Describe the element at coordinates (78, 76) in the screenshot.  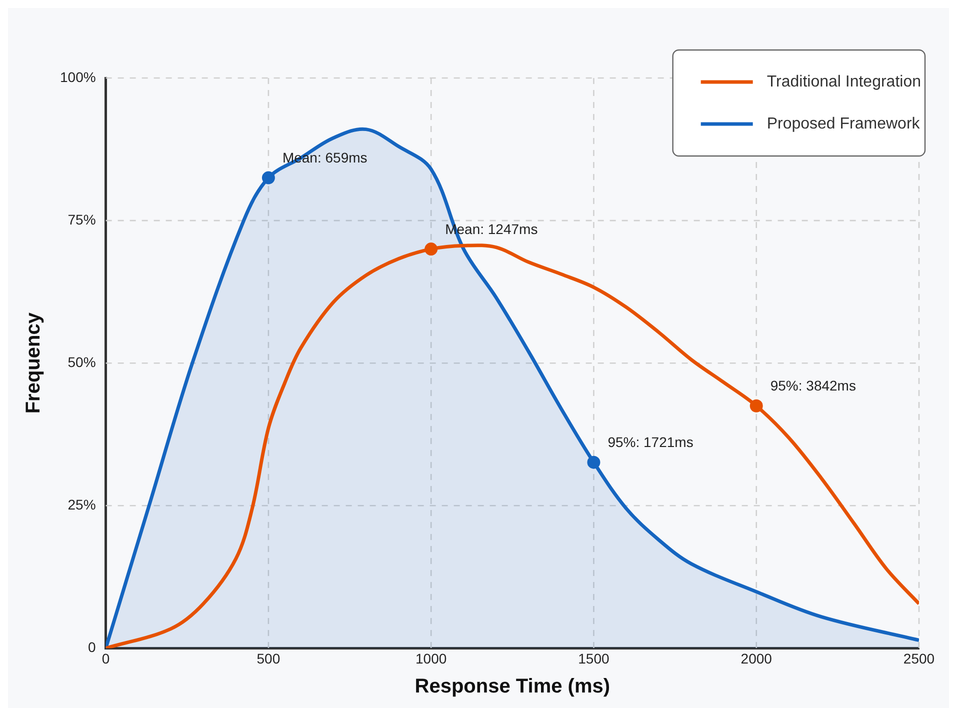
I see `y-tick-label: 100%` at that location.